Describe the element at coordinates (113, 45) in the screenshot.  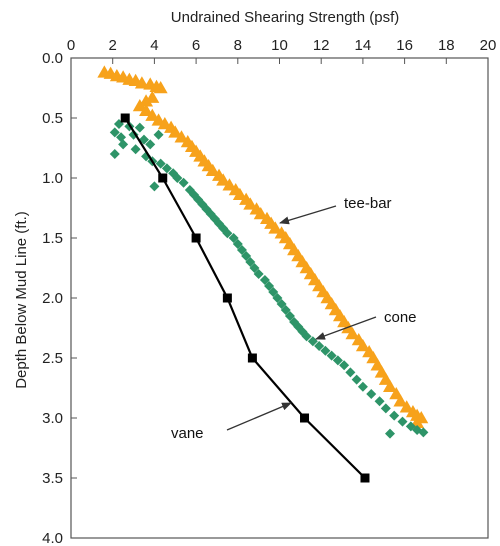
I see `x-tick-label-1: 2` at that location.